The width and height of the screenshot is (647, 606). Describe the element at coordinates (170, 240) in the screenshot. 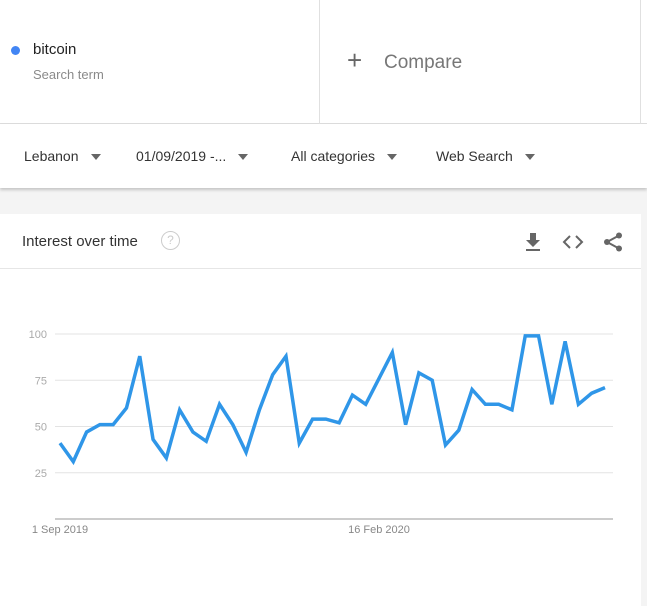

I see `help-icon: ?` at that location.